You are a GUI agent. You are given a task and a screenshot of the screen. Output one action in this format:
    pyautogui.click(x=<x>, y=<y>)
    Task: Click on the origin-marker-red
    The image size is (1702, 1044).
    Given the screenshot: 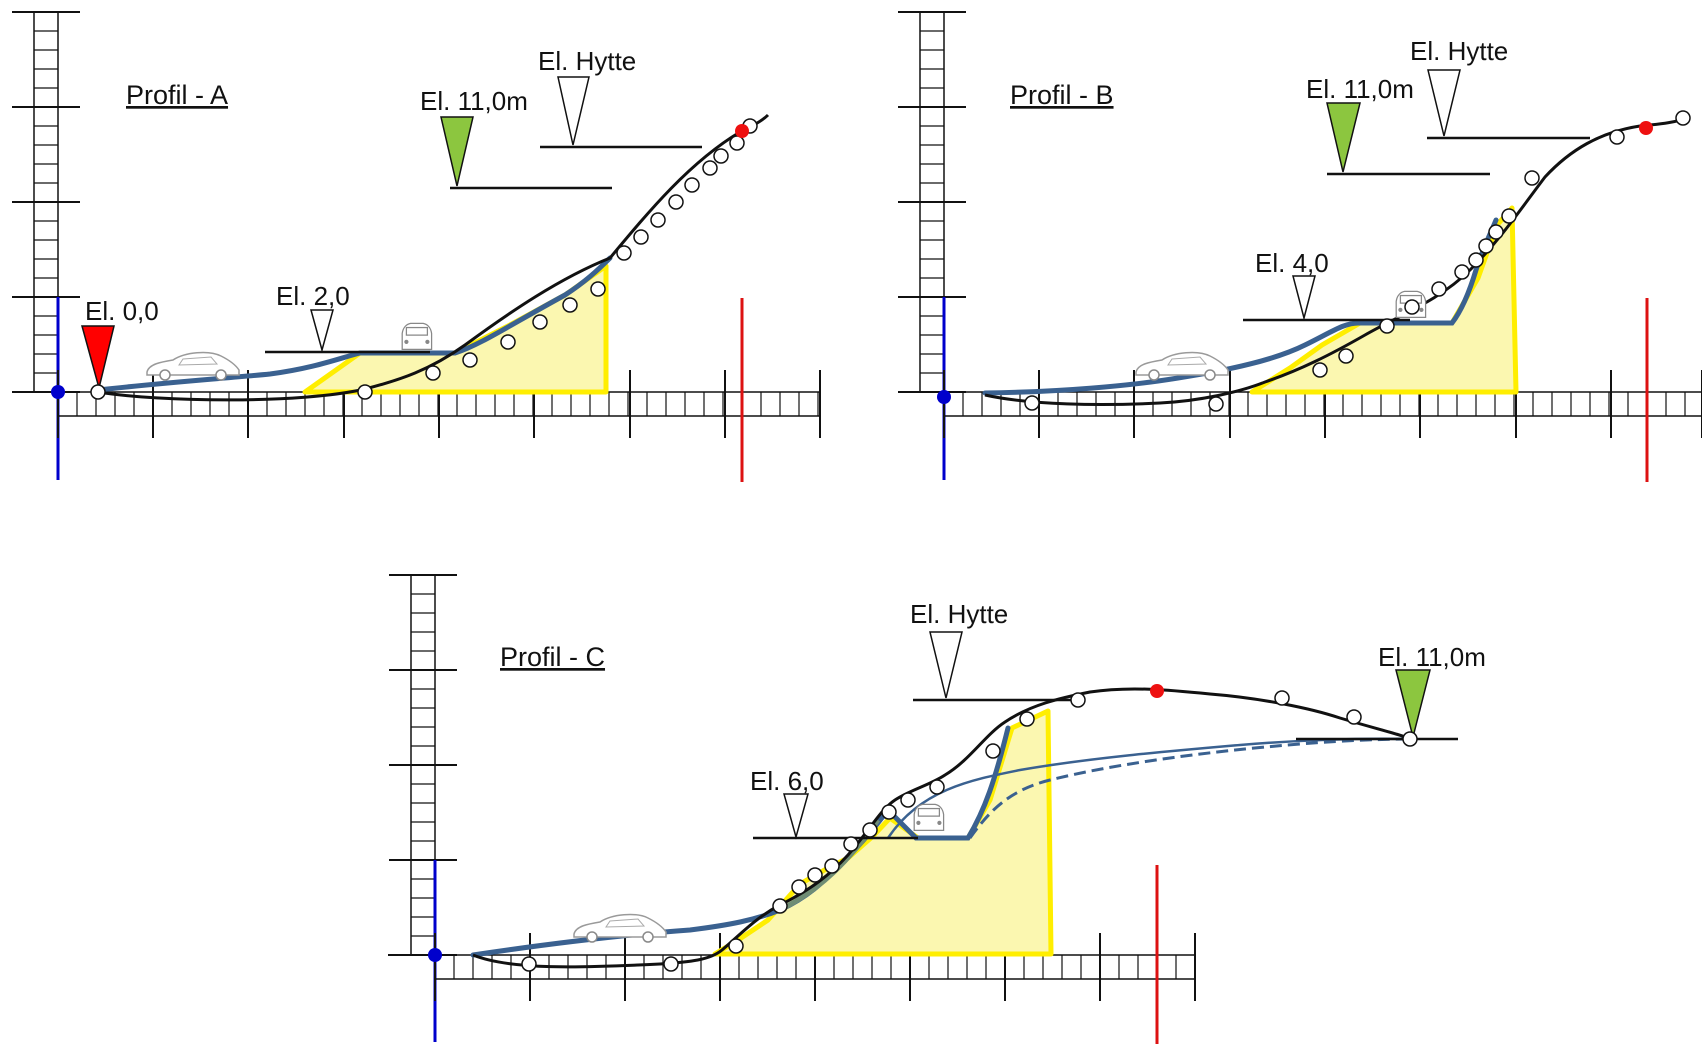 What is the action you would take?
    pyautogui.click(x=98, y=357)
    